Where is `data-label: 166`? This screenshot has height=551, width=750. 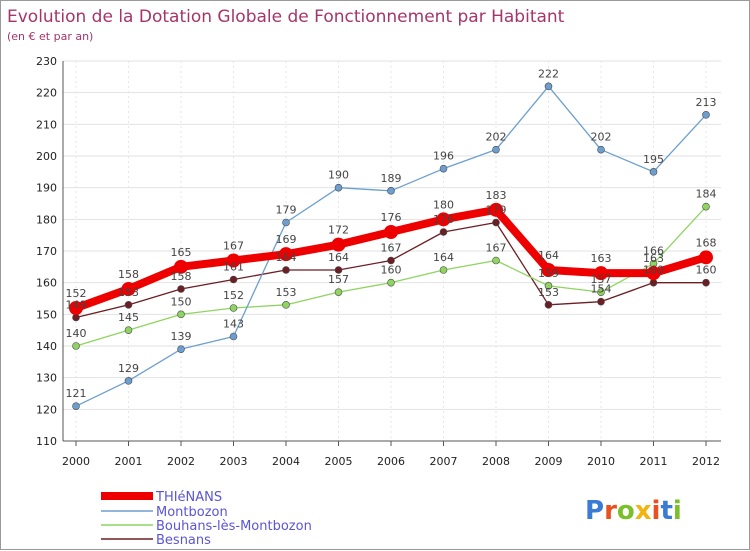 data-label: 166 is located at coordinates (653, 251).